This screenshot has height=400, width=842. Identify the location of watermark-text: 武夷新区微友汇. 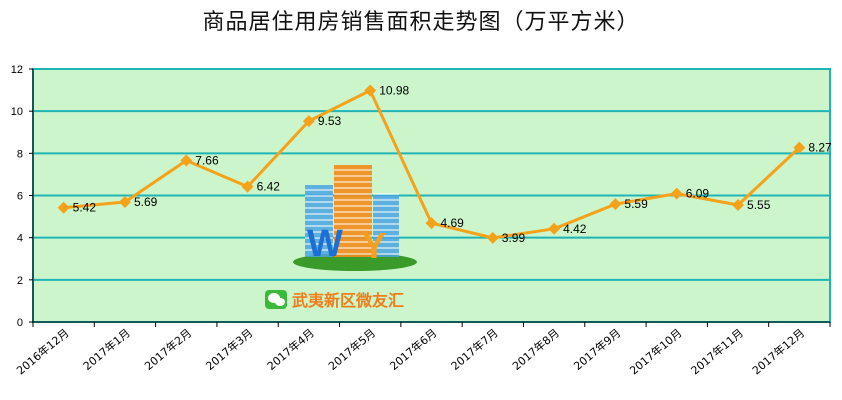
(348, 300).